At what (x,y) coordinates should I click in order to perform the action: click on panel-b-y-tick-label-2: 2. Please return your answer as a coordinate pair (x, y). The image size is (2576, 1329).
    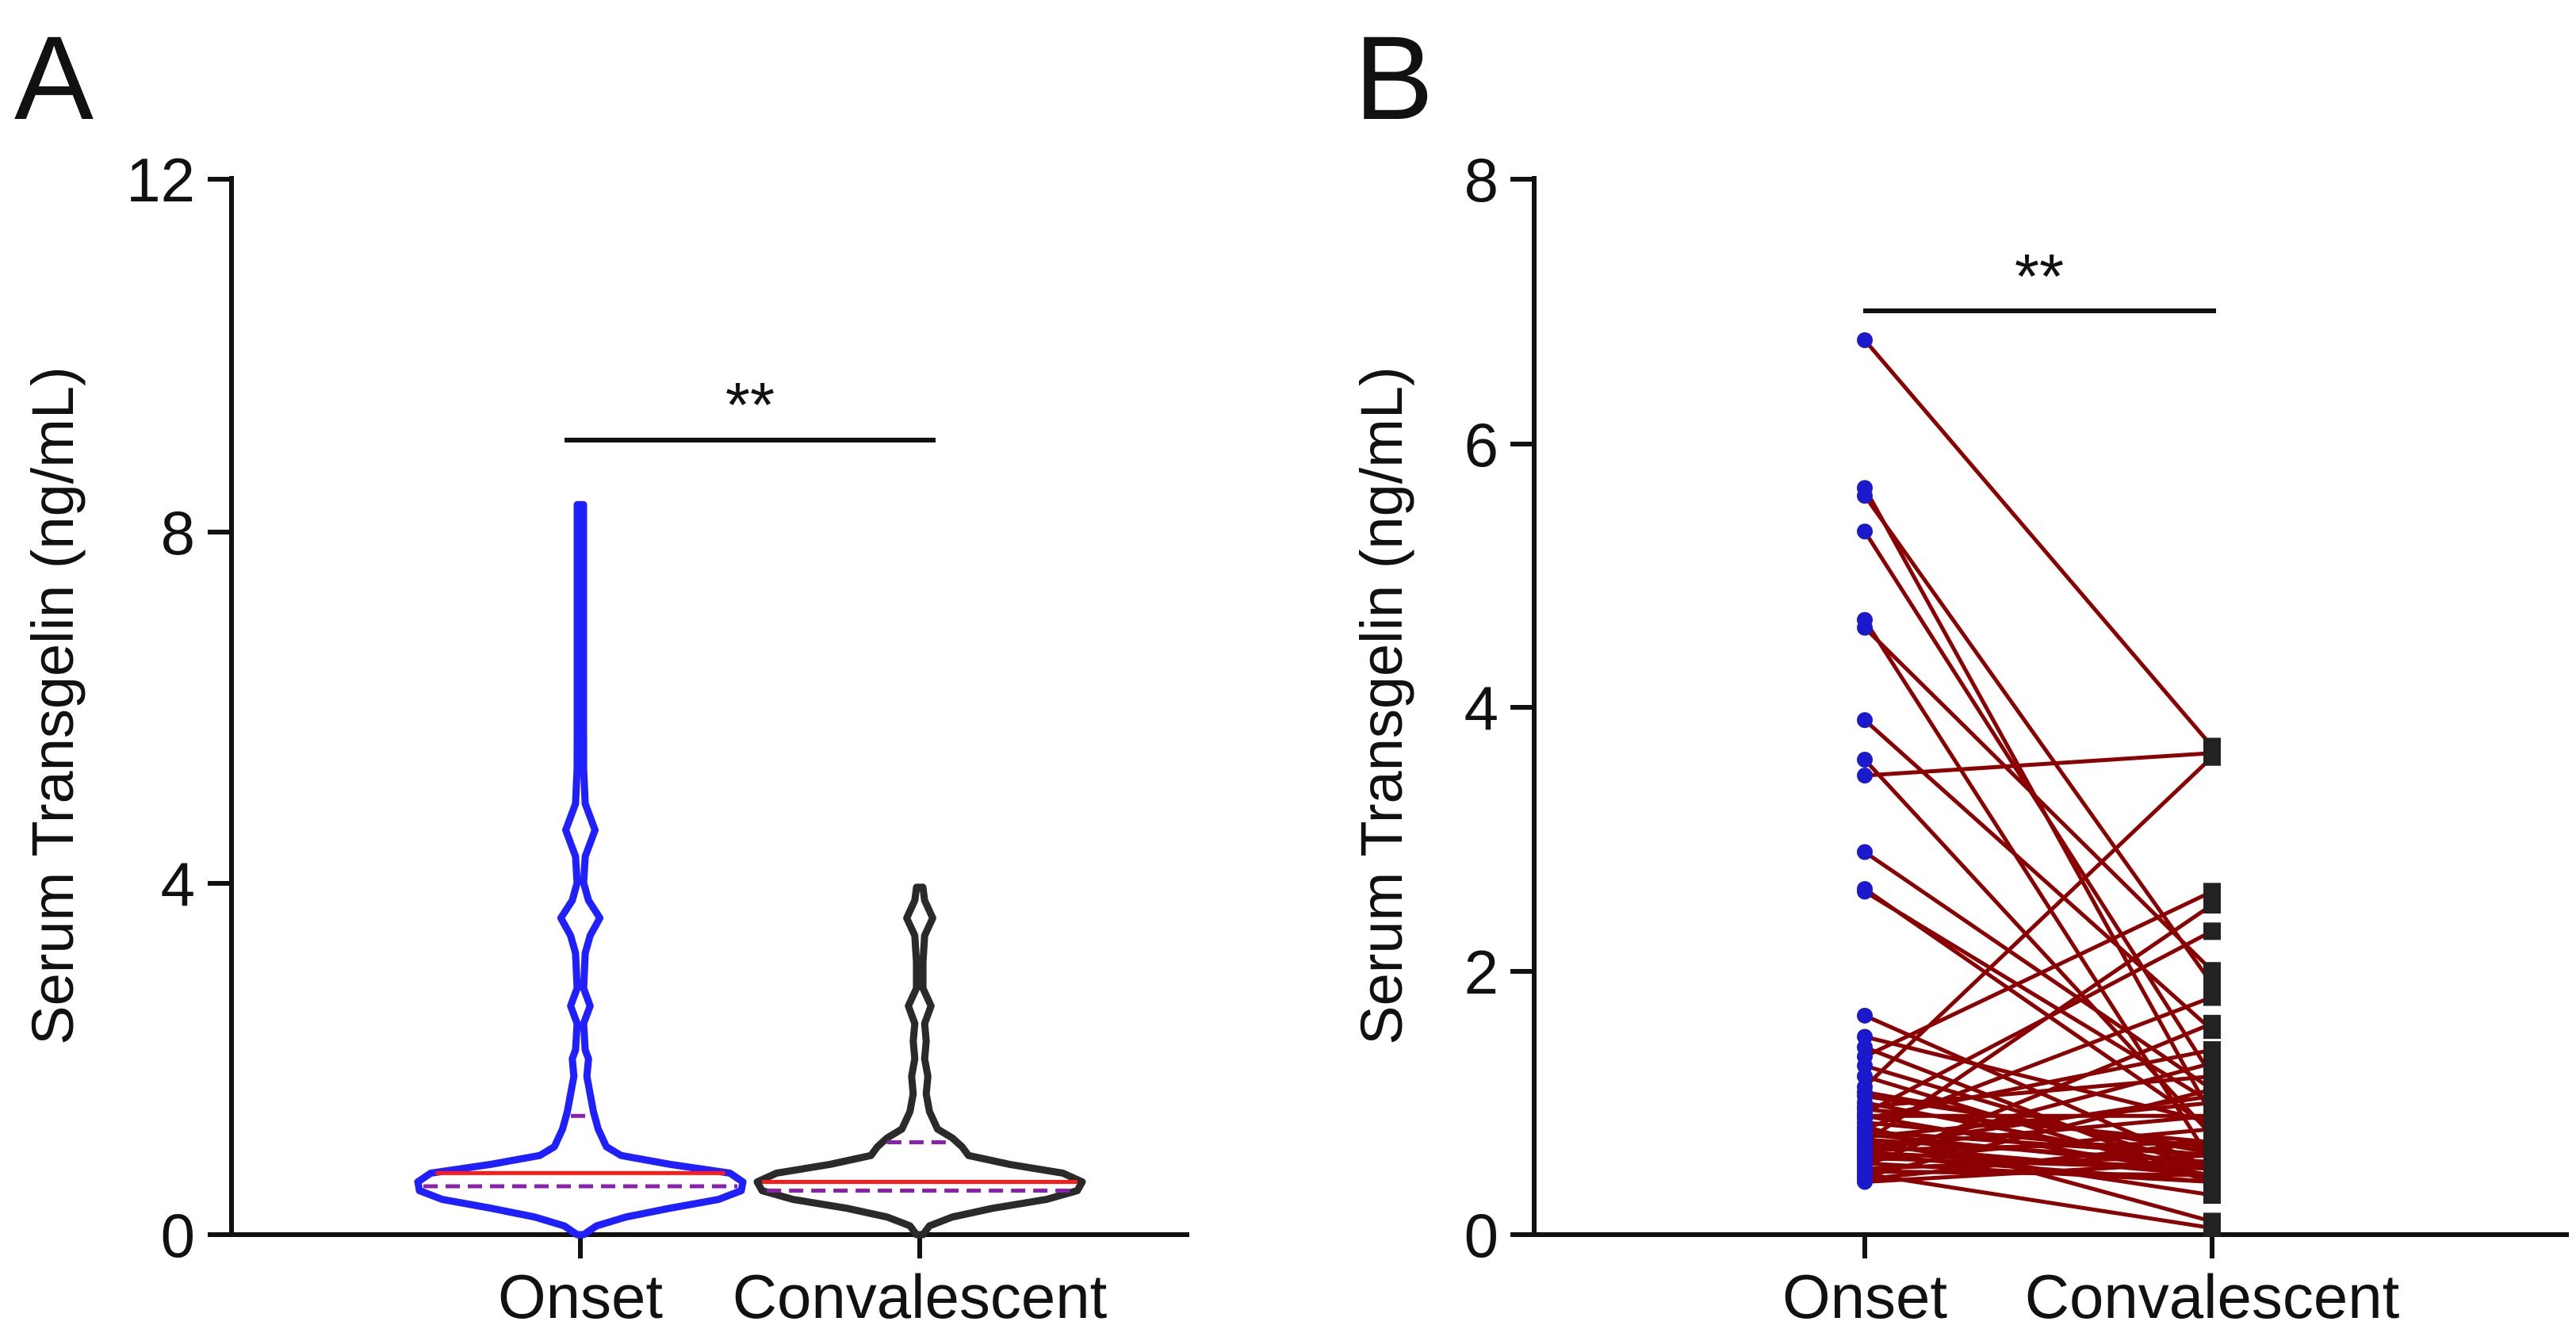
    Looking at the image, I should click on (1481, 972).